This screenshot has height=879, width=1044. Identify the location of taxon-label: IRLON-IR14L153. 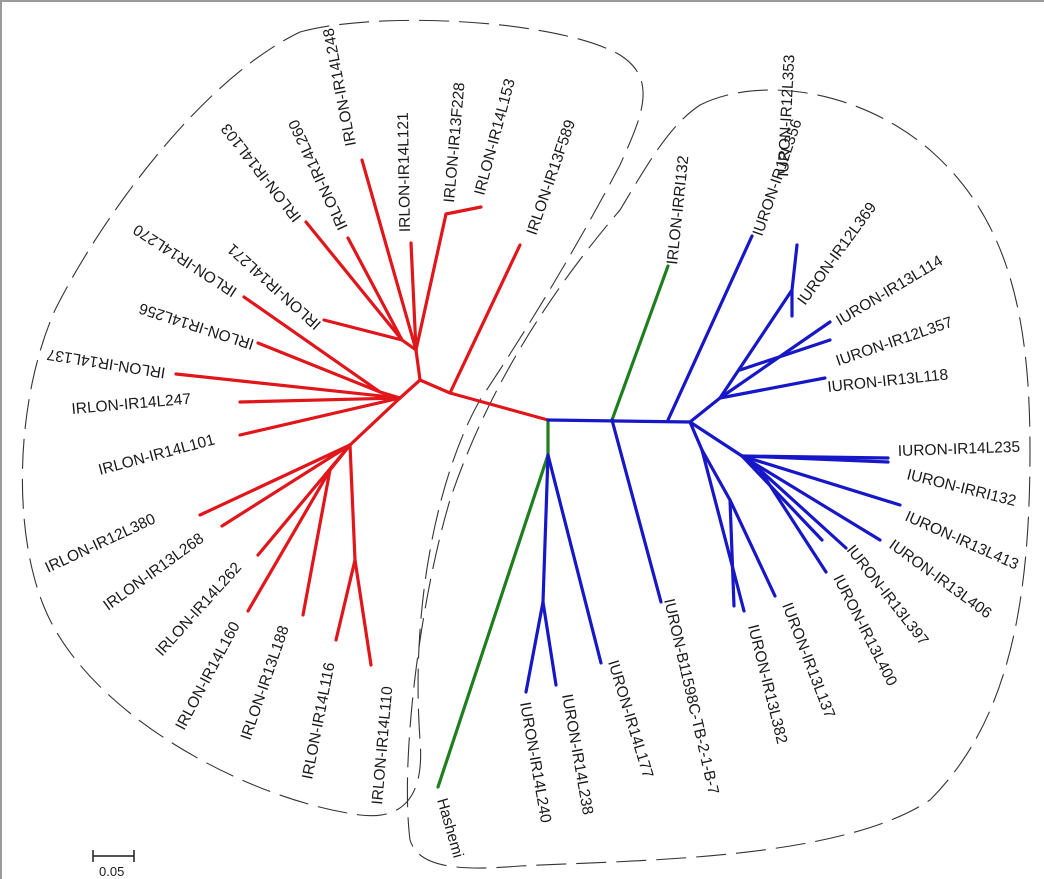
(494, 137).